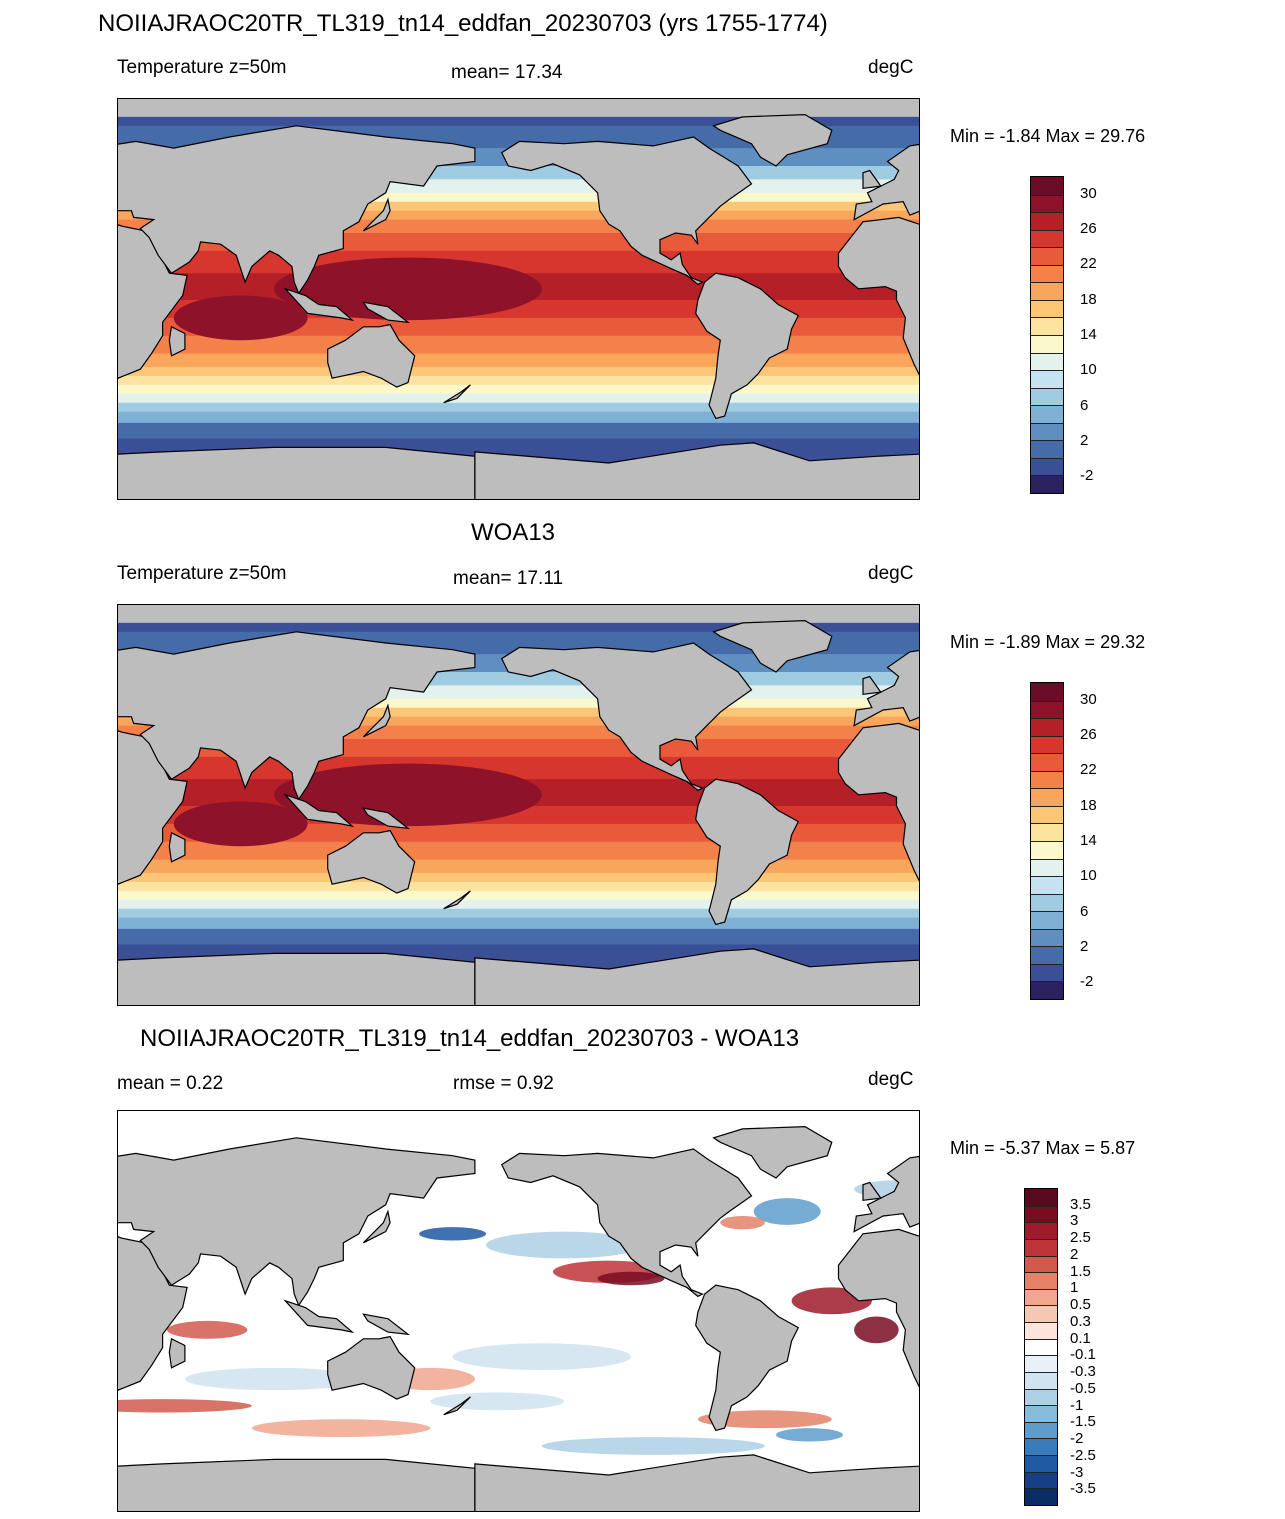  I want to click on colorbar-tick-label: -0.5, so click(1083, 1388).